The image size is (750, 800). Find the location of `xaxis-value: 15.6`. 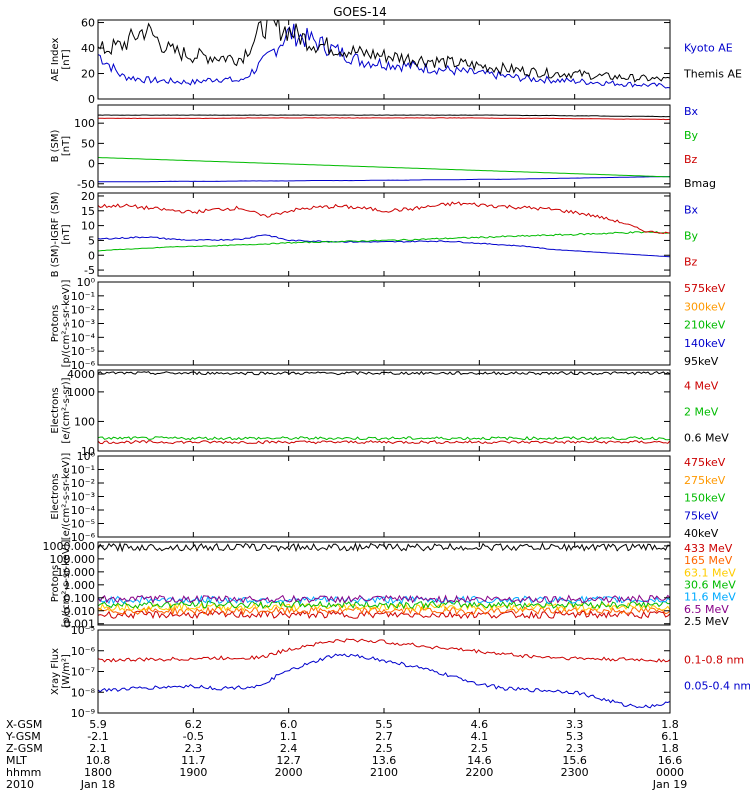

xaxis-value: 15.6 is located at coordinates (574, 760).